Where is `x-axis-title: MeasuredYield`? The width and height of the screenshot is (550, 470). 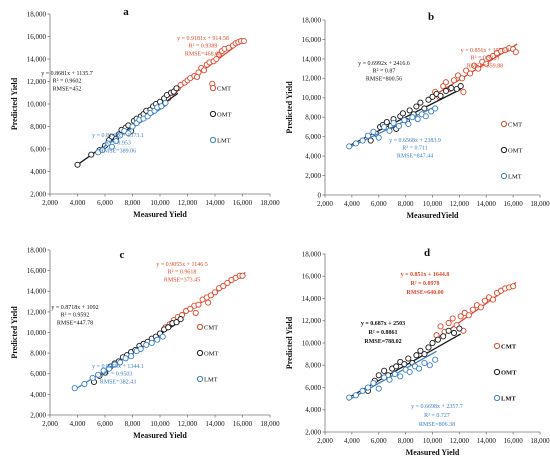 x-axis-title: MeasuredYield is located at coordinates (433, 215).